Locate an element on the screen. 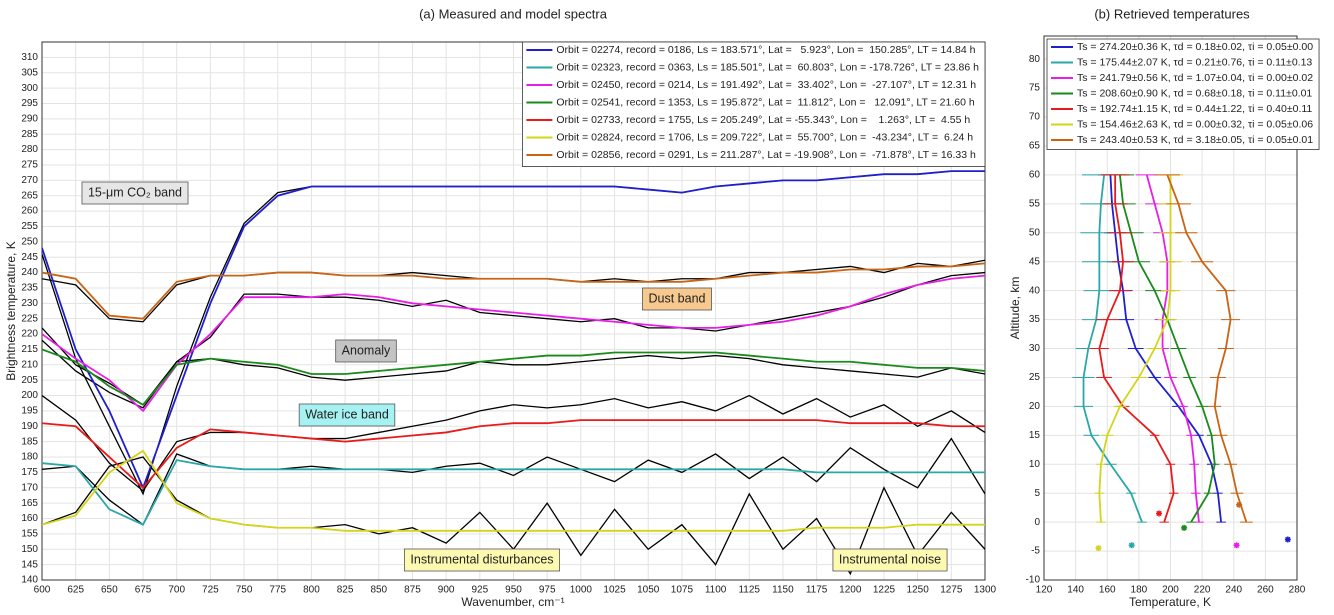 This screenshot has width=1334, height=615. x-tick-label: 600 is located at coordinates (42, 590).